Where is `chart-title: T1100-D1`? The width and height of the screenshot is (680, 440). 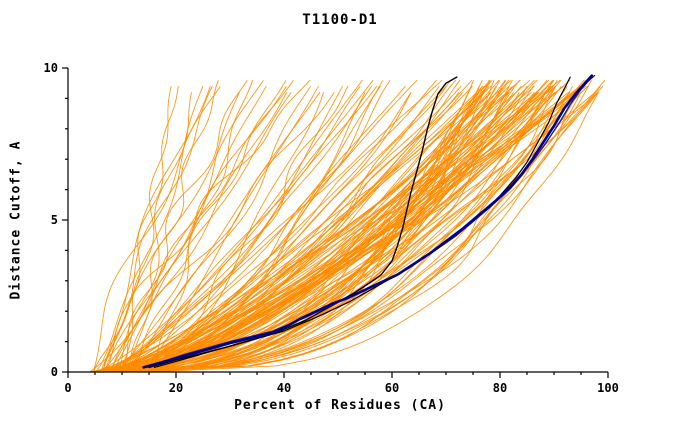
chart-title: T1100-D1 is located at coordinates (340, 20).